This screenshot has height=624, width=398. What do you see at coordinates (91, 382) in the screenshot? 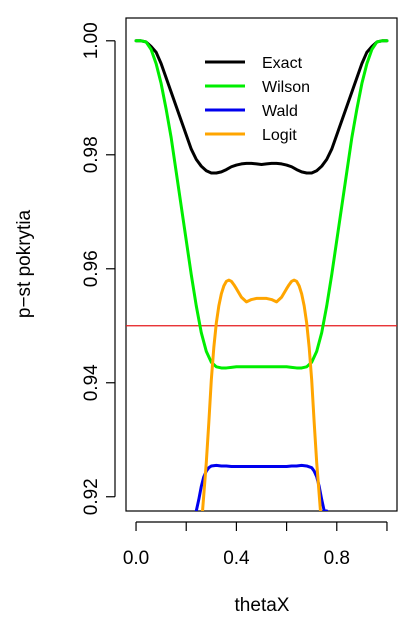
I see `y-tick-label: 0.94` at bounding box center [91, 382].